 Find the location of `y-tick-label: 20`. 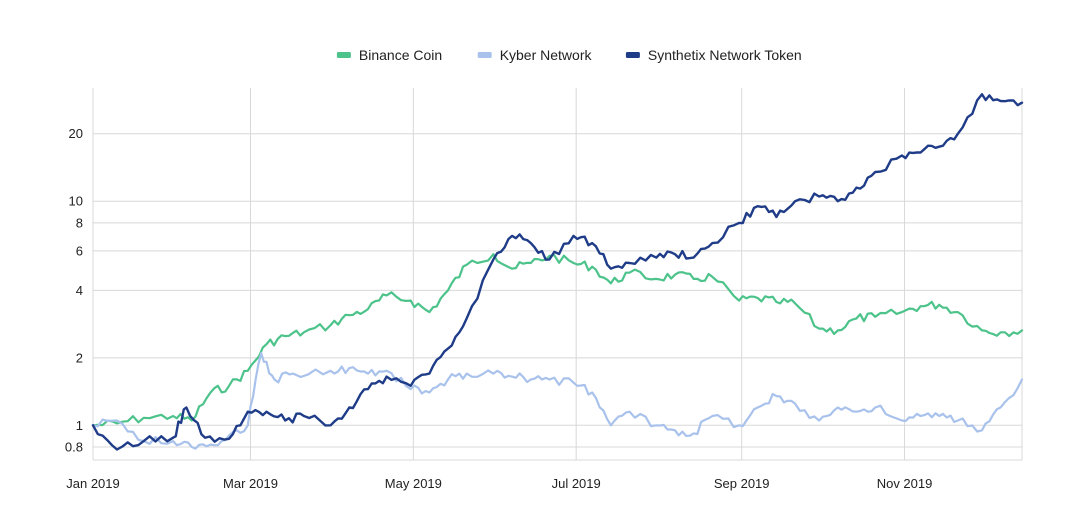

y-tick-label: 20 is located at coordinates (76, 133).